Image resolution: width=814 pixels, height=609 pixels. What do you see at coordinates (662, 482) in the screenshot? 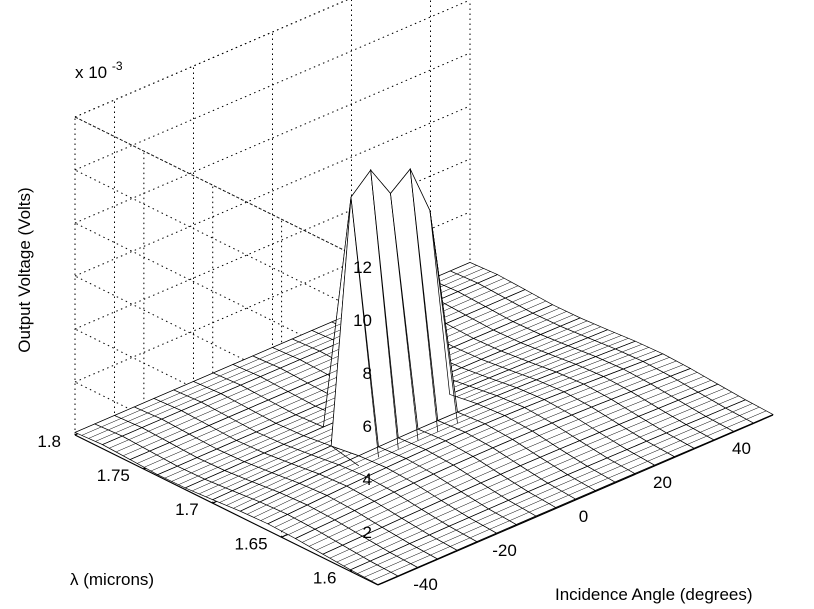
I see `x-tick-label: 20` at bounding box center [662, 482].